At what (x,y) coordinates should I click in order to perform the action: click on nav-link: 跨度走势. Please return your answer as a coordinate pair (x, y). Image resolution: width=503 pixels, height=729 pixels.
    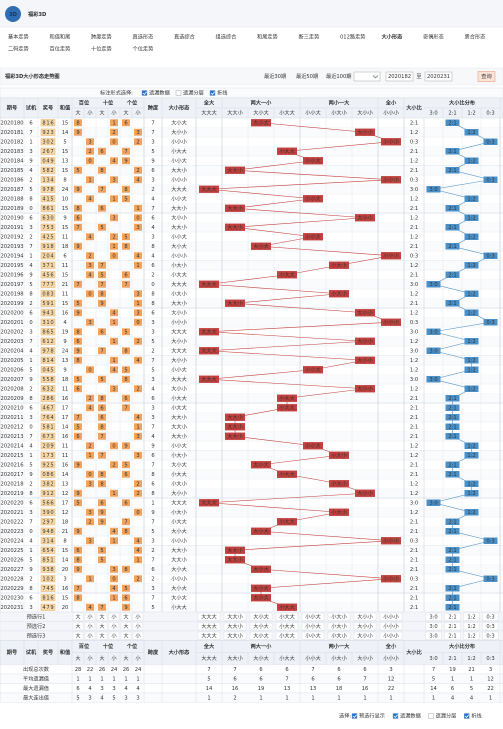
    Looking at the image, I should click on (101, 37).